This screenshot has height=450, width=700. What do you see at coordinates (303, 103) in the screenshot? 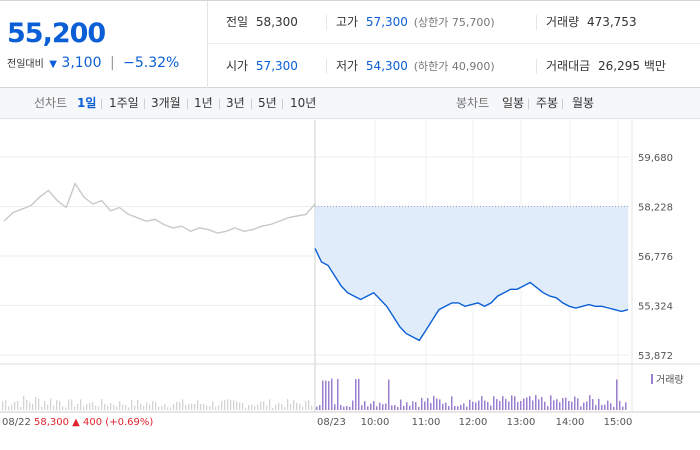
I see `tab-10y: 10년` at bounding box center [303, 103].